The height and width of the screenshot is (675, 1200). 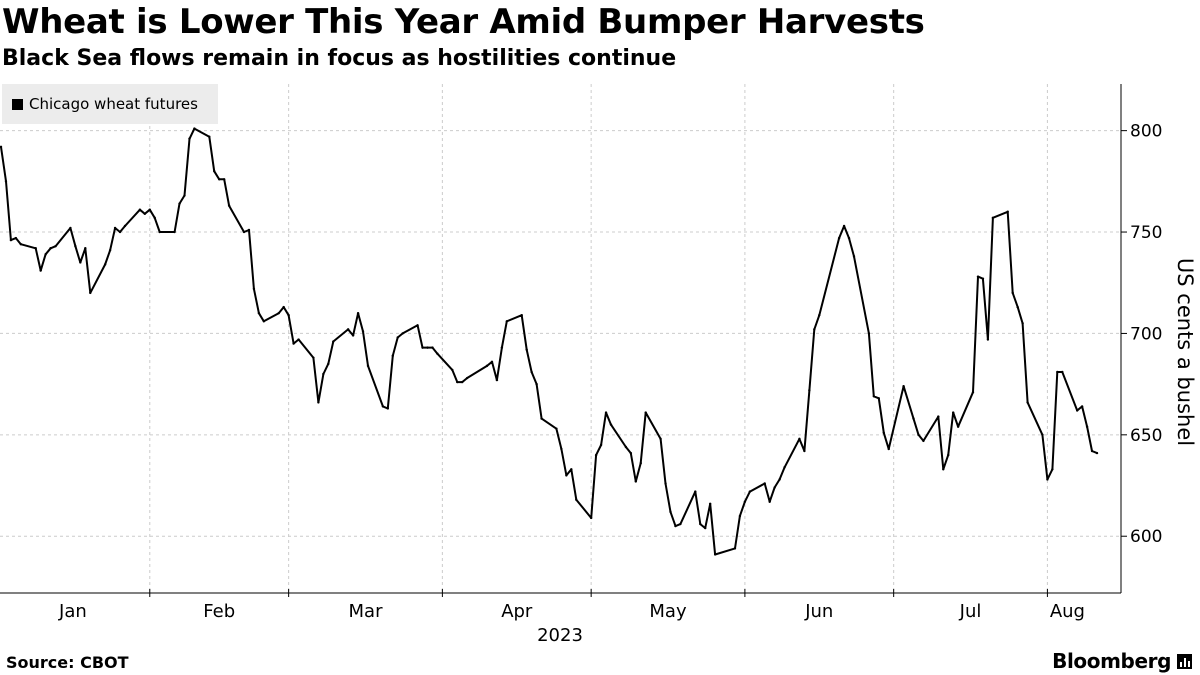 I want to click on legend-swatch, so click(x=17, y=104).